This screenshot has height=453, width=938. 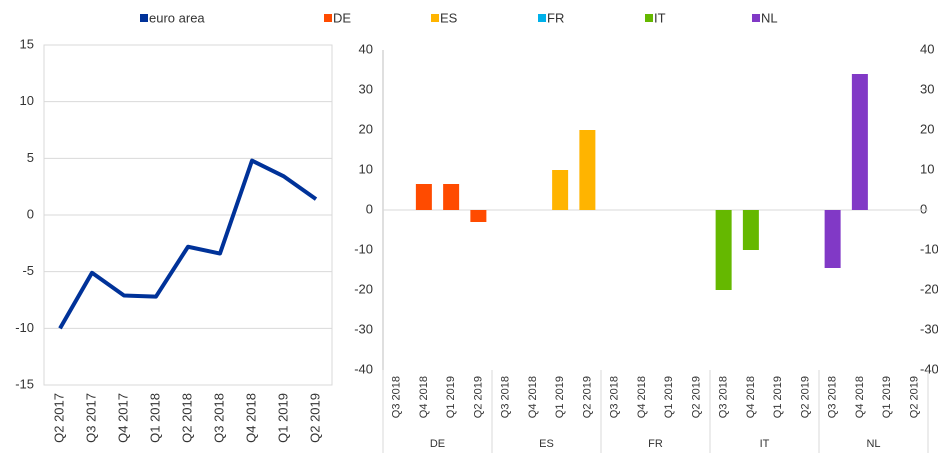 What do you see at coordinates (555, 17) in the screenshot?
I see `legend-label: FR` at bounding box center [555, 17].